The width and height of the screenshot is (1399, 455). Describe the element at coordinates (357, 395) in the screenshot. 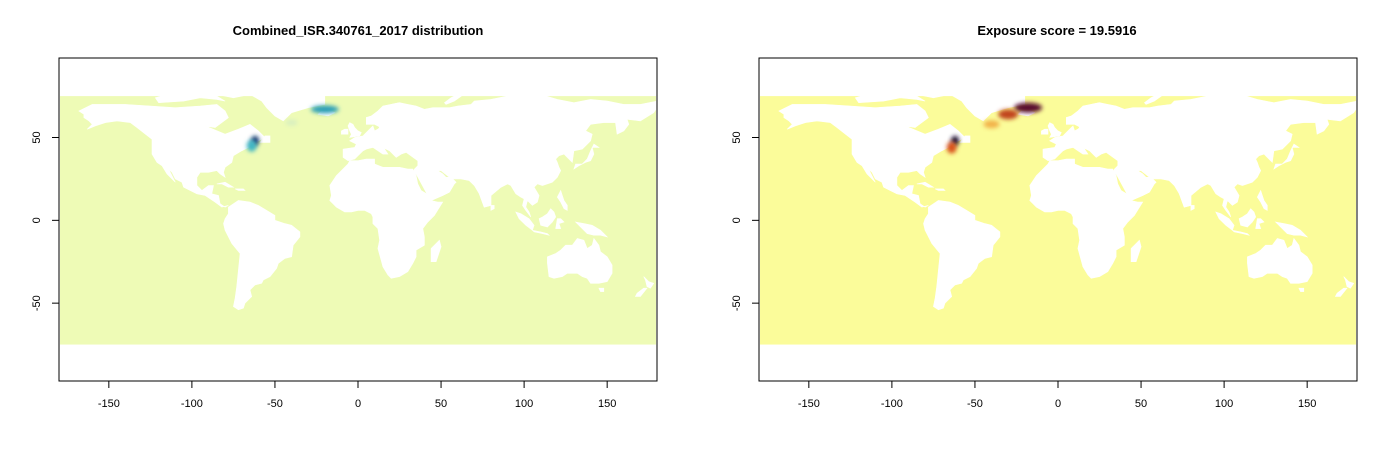

I see `panel-1-x-axis: -150 -100 -50 0 50 100 150` at that location.